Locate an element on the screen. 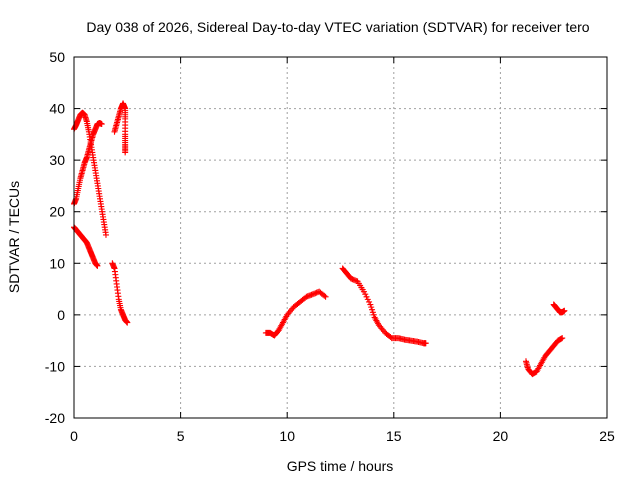 The height and width of the screenshot is (480, 640). y-tick-label: -10 is located at coordinates (55, 366).